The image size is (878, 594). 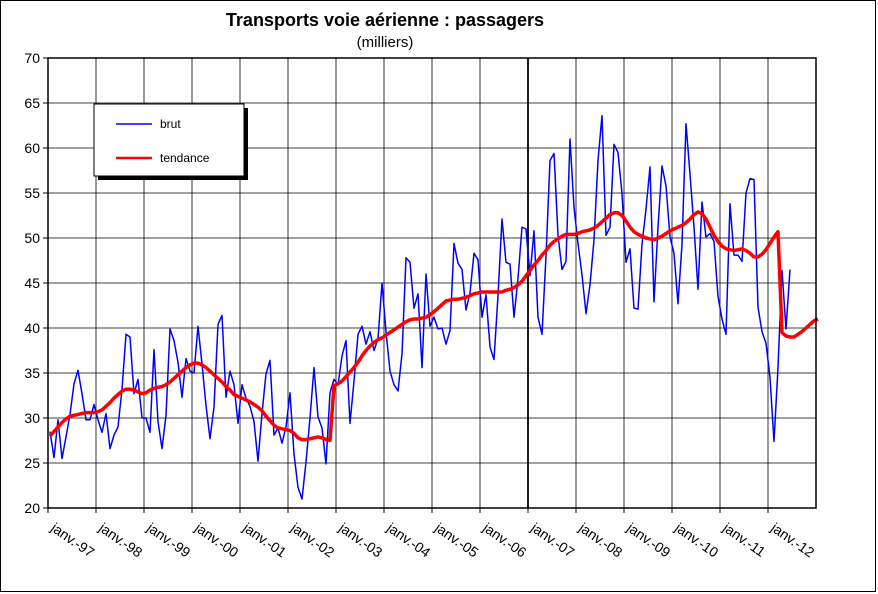 What do you see at coordinates (264, 540) in the screenshot?
I see `x-tick-label: janv.-01` at bounding box center [264, 540].